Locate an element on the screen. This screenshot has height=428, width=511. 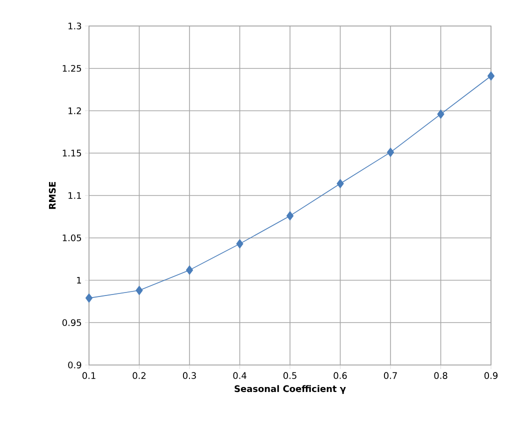
y-tick-label: 1.25 is located at coordinates (72, 68).